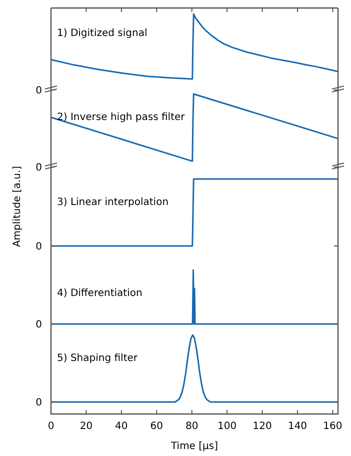  I want to click on x-tick-label: 100, so click(227, 426).